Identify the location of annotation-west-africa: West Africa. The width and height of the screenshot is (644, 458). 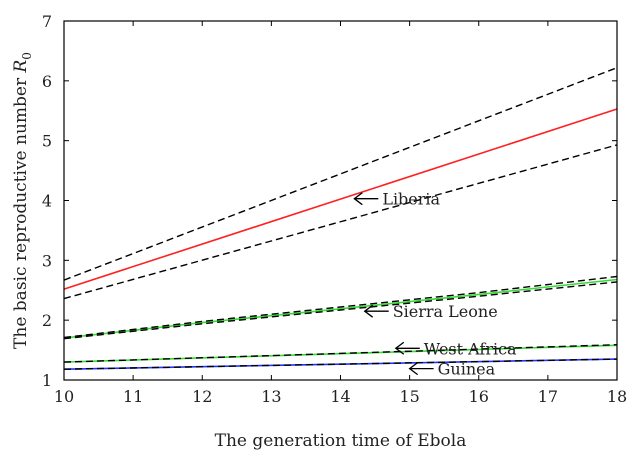
(455, 348).